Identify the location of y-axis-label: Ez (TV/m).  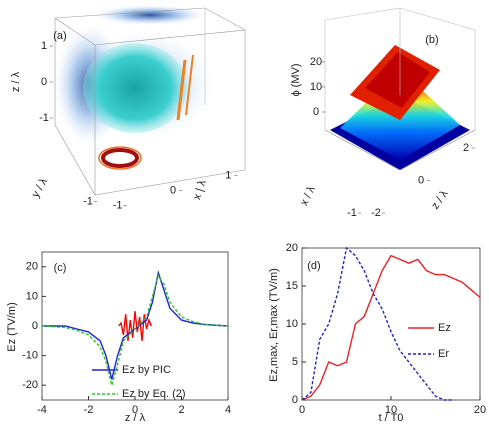
(12, 327).